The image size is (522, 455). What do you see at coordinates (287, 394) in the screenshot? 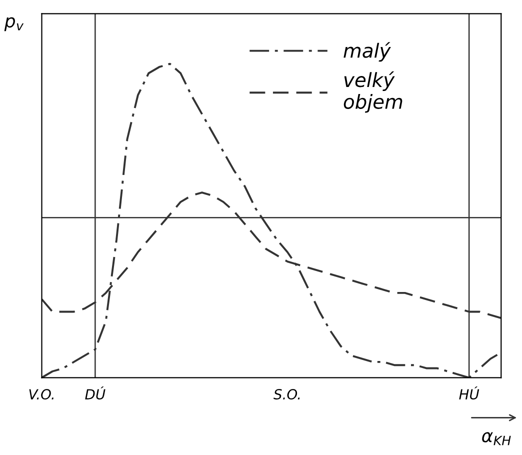
I see `x-tick-label: S.O.` at bounding box center [287, 394].